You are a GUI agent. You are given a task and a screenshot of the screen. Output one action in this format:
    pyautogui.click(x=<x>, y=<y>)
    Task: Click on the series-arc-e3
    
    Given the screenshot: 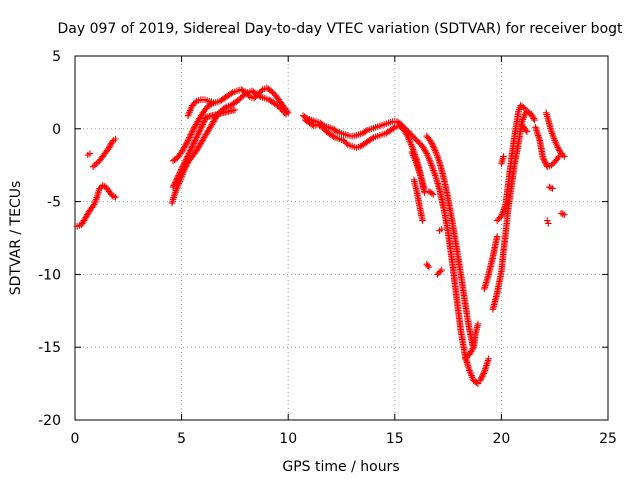 What is the action you would take?
    pyautogui.click(x=551, y=187)
    